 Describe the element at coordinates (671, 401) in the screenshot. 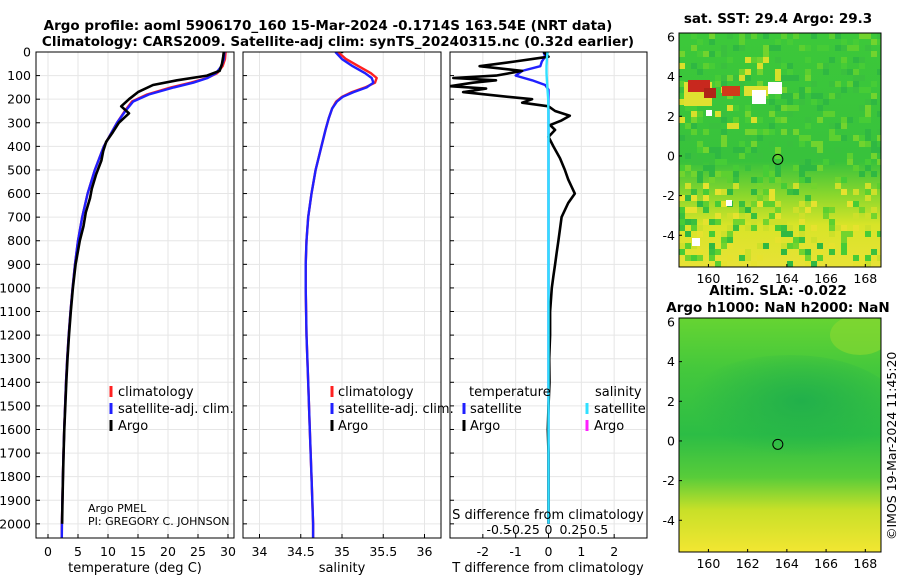

I see `map-y-tick-label: 2` at that location.